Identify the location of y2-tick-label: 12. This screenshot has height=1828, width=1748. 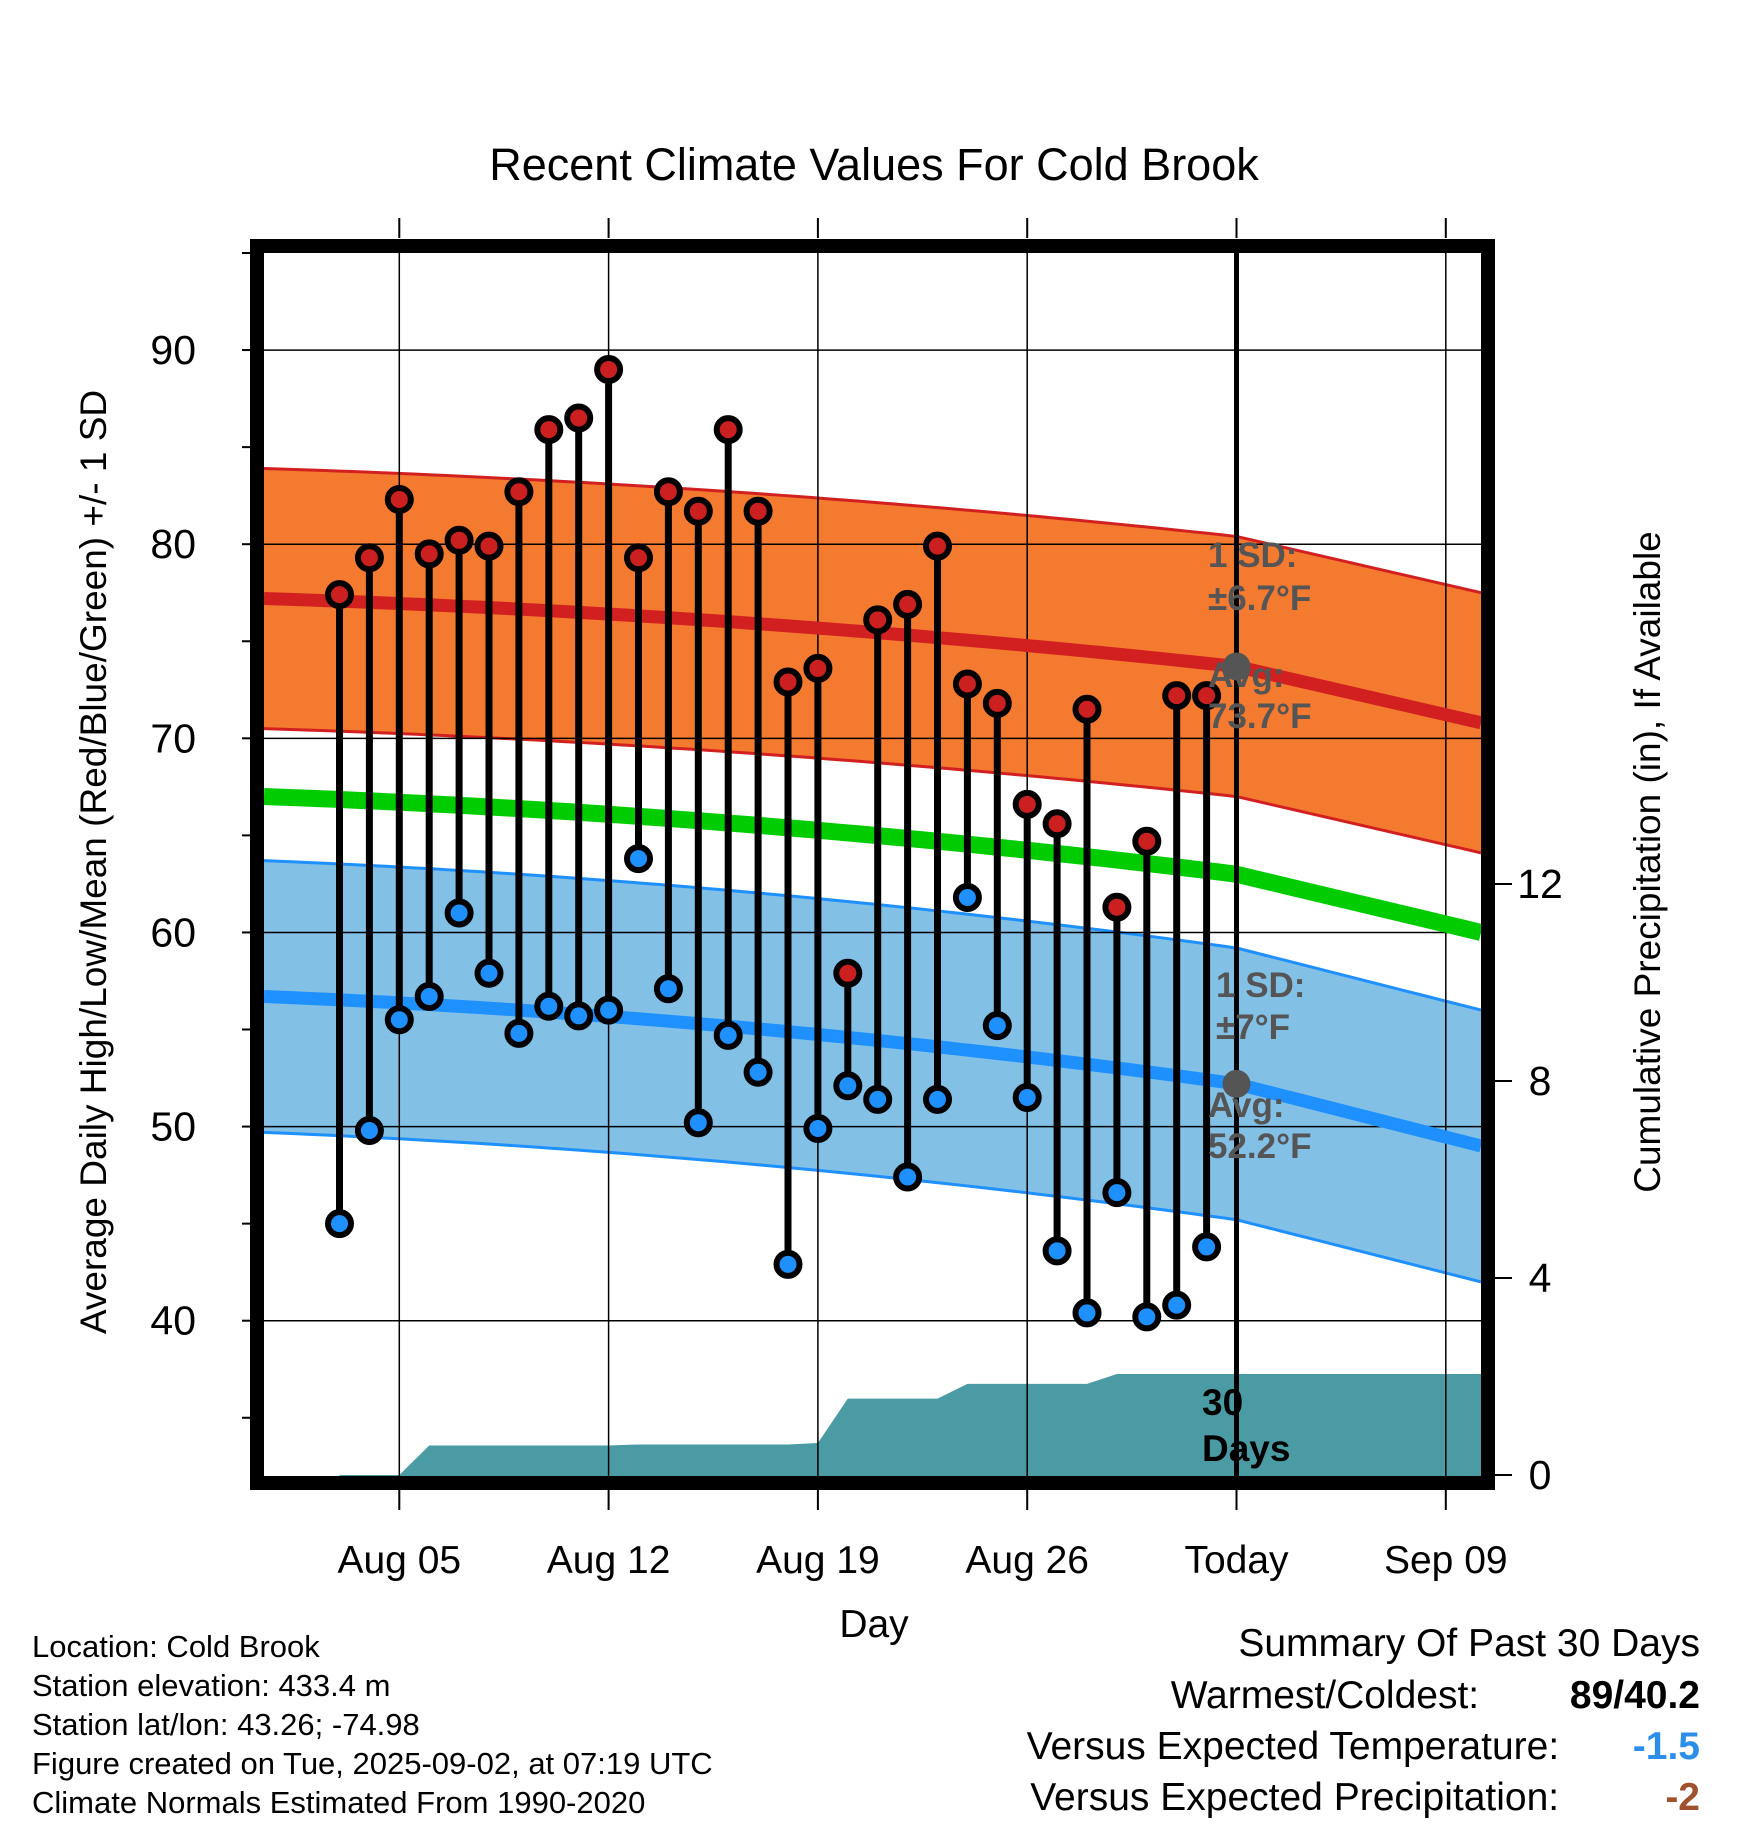
(1540, 884).